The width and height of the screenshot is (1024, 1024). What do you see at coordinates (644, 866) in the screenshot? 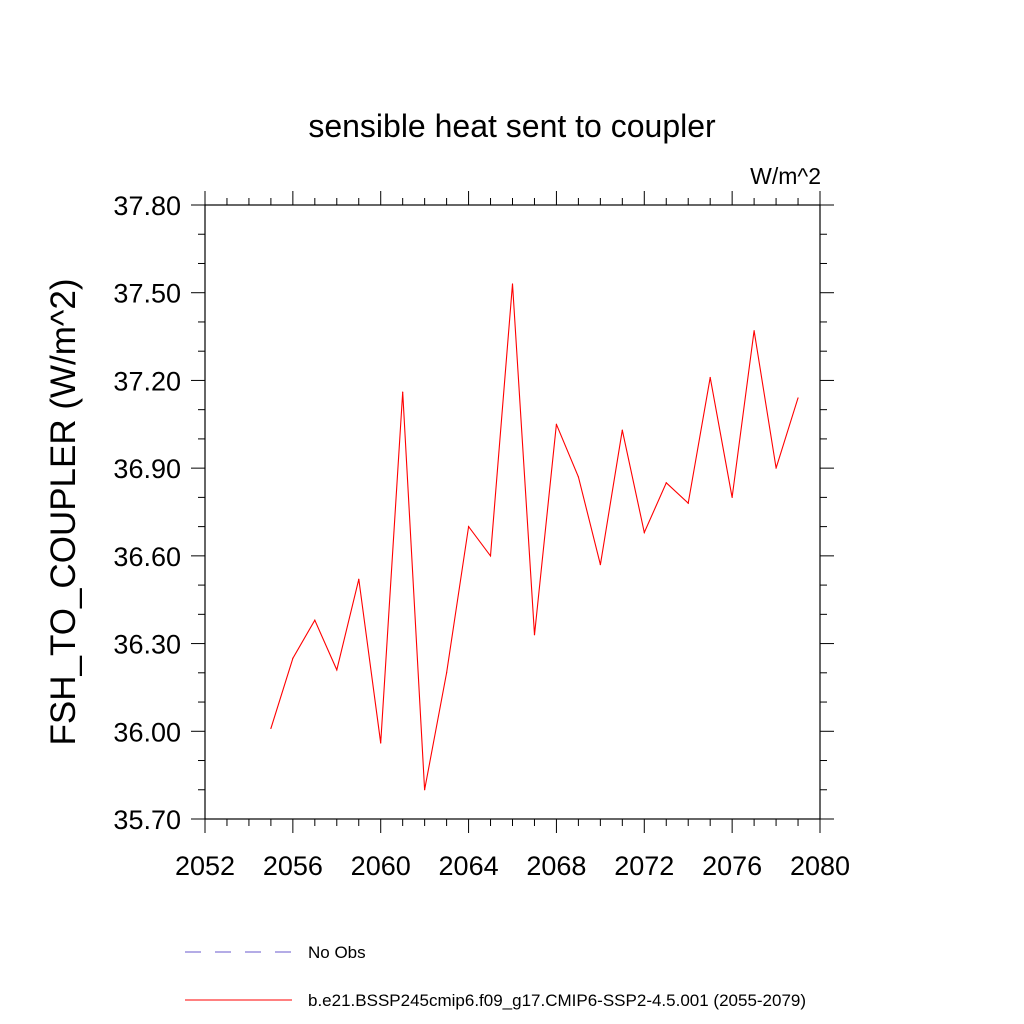
I see `x-tick-label: 2072` at bounding box center [644, 866].